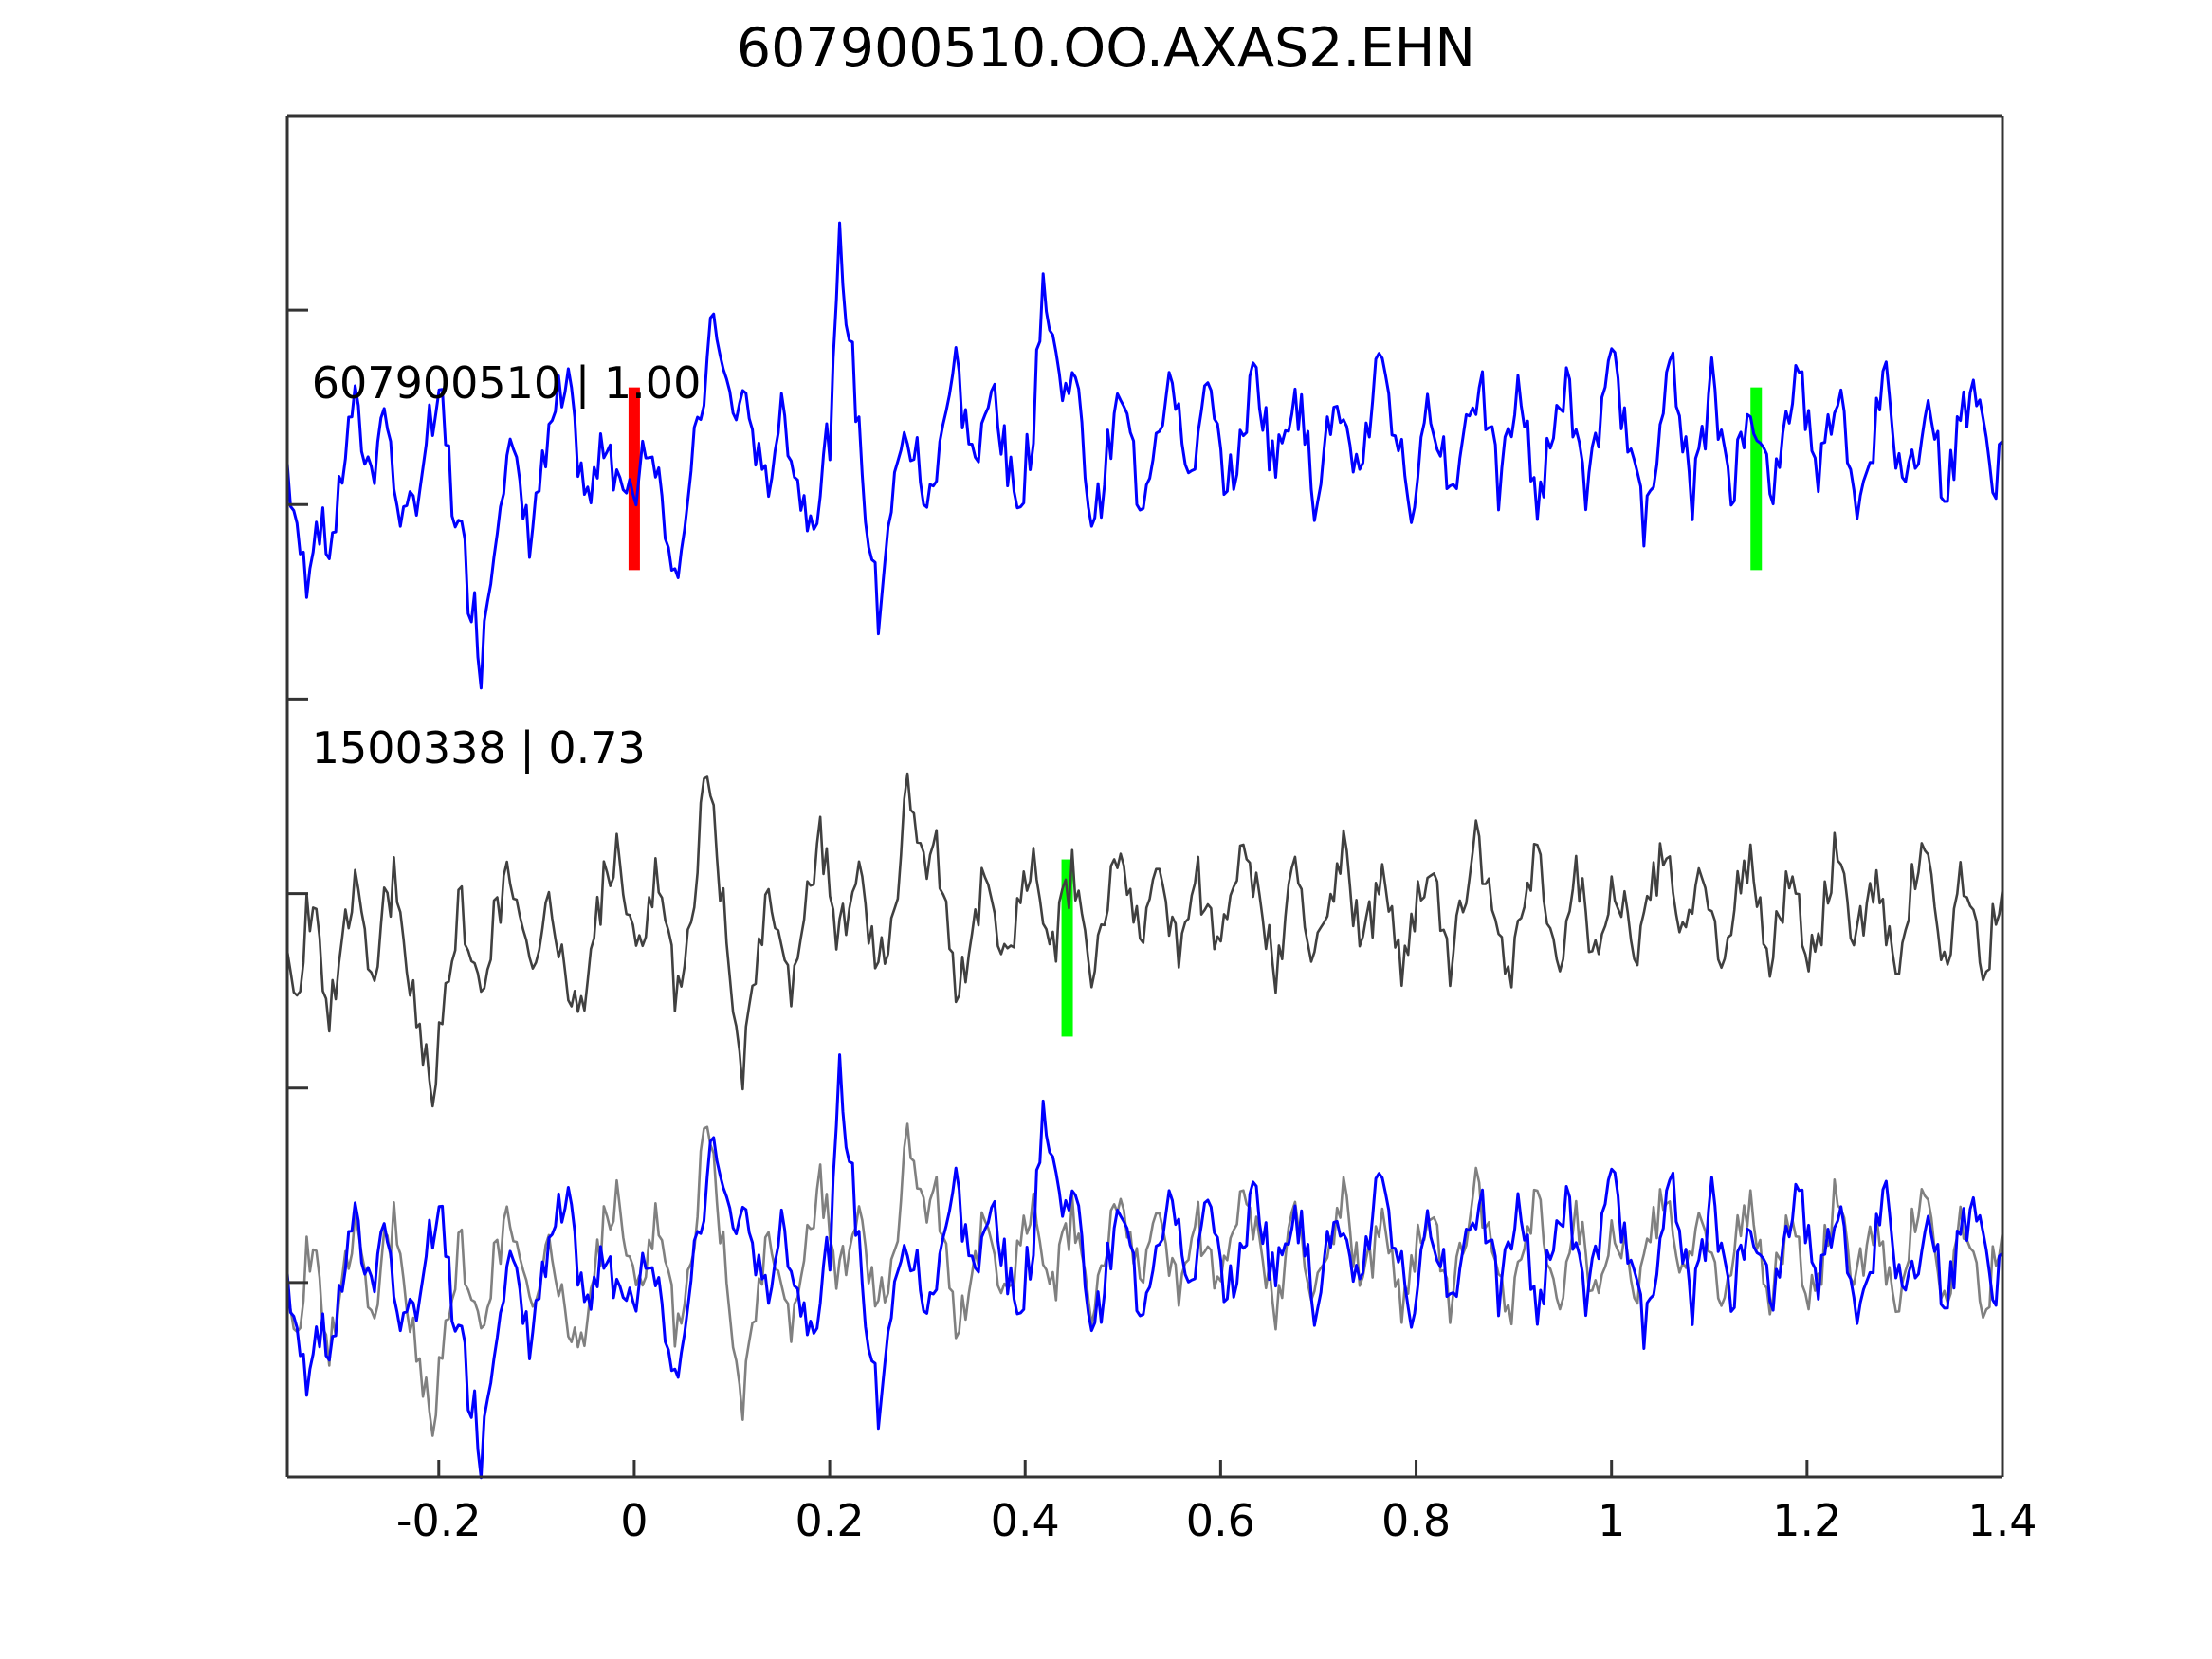 The height and width of the screenshot is (1659, 2212). I want to click on x-tick-label: 0, so click(634, 1520).